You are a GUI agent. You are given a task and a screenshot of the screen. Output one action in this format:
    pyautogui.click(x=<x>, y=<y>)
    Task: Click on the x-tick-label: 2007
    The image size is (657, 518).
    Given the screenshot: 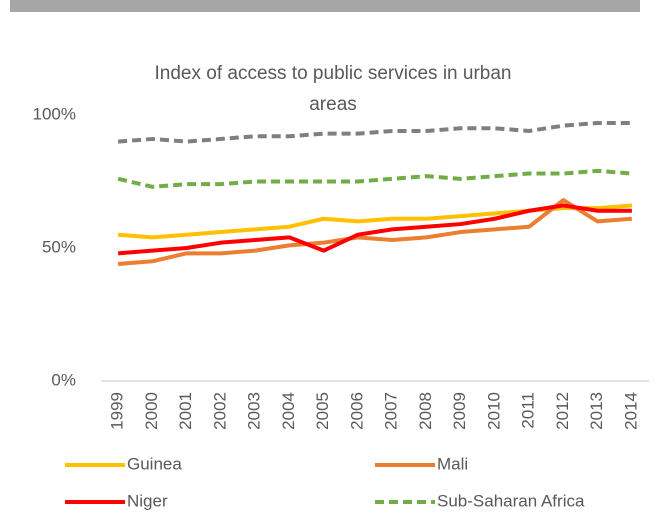 What is the action you would take?
    pyautogui.click(x=391, y=411)
    